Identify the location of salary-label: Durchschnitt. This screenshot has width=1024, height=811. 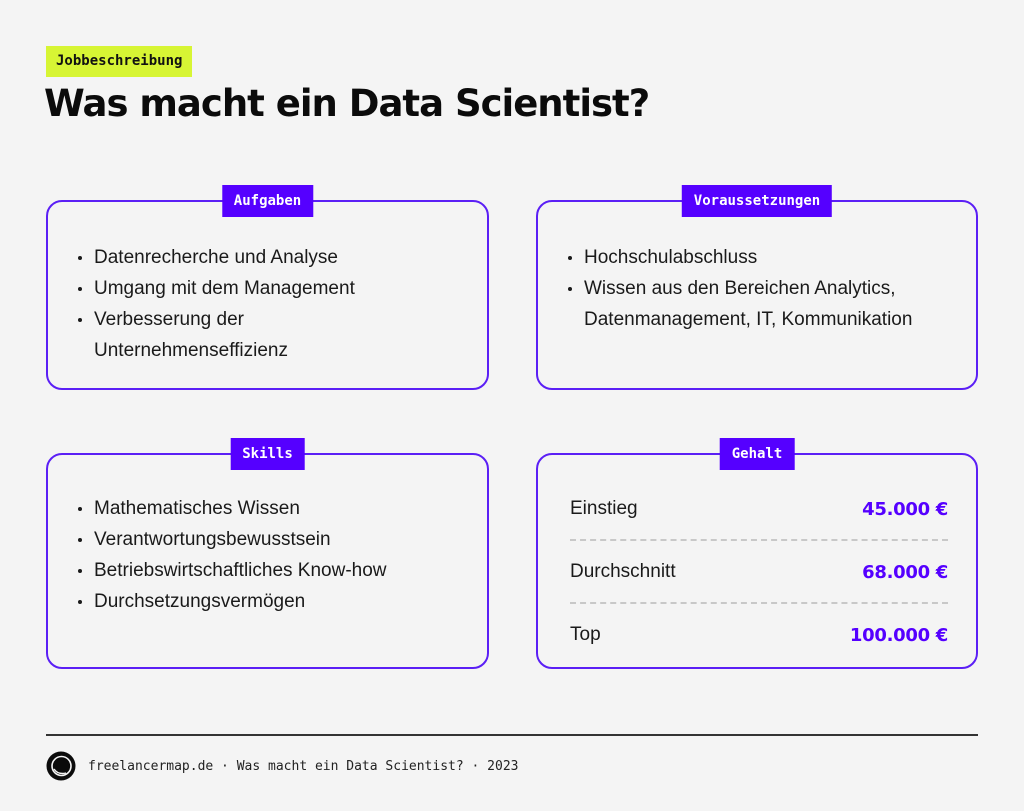
(623, 571).